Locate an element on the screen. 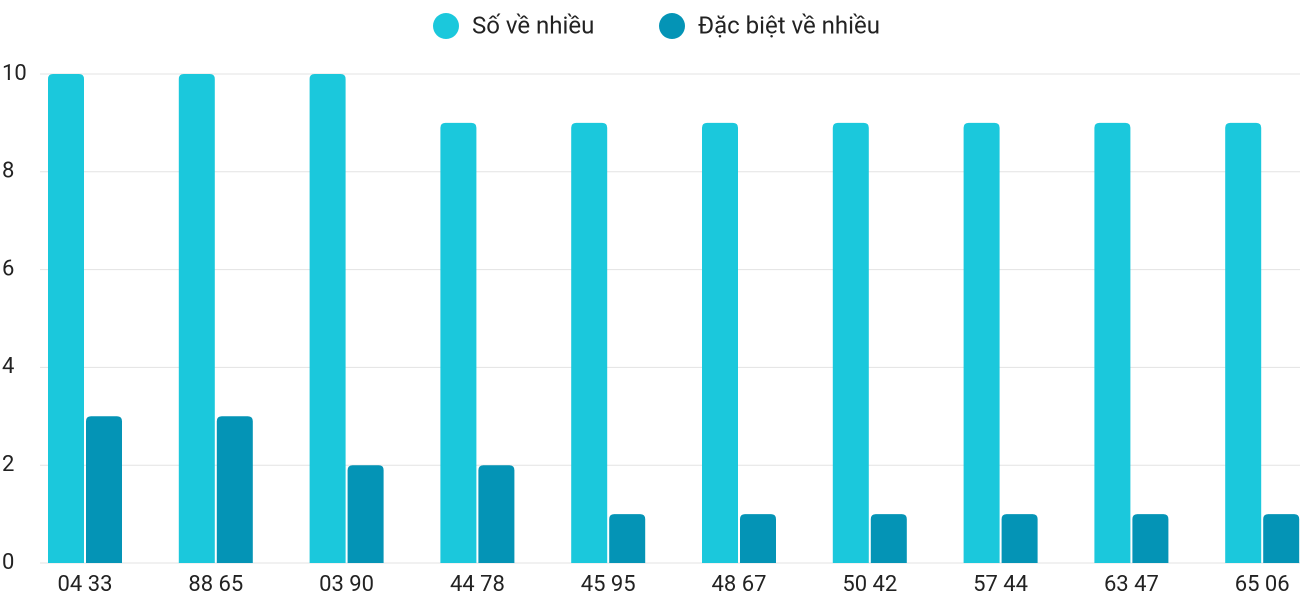 This screenshot has height=600, width=1300. y-tick-label: 0 is located at coordinates (8, 562).